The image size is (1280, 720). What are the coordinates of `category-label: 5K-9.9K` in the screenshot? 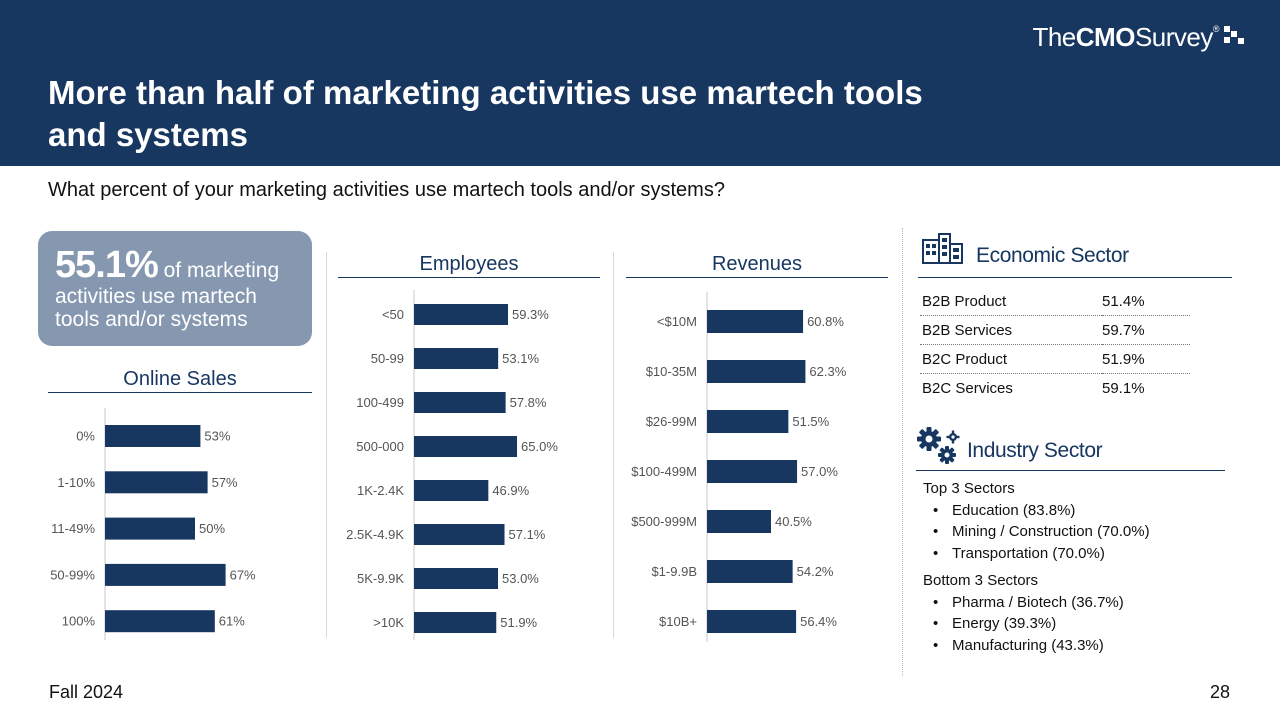 It's located at (380, 578).